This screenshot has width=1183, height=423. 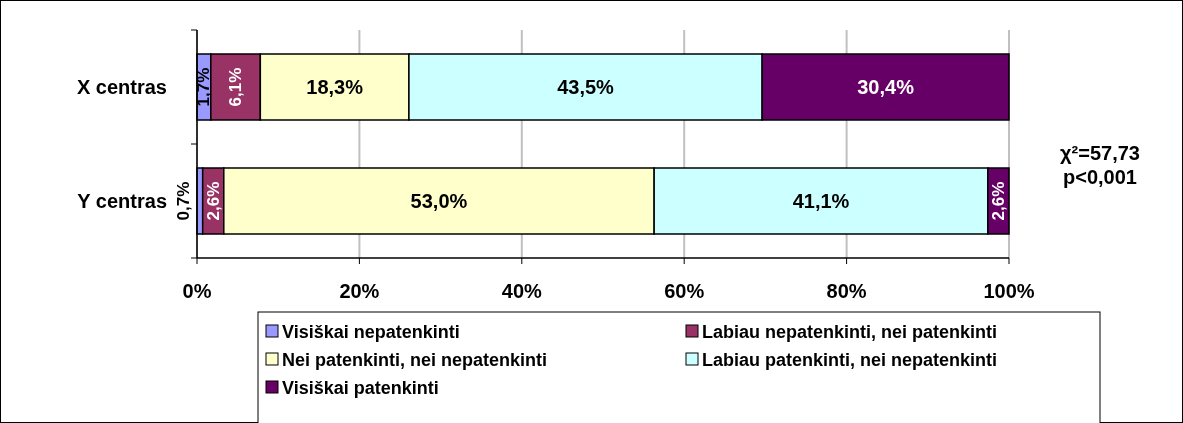 What do you see at coordinates (1100, 177) in the screenshot?
I see `text: p<0,001` at bounding box center [1100, 177].